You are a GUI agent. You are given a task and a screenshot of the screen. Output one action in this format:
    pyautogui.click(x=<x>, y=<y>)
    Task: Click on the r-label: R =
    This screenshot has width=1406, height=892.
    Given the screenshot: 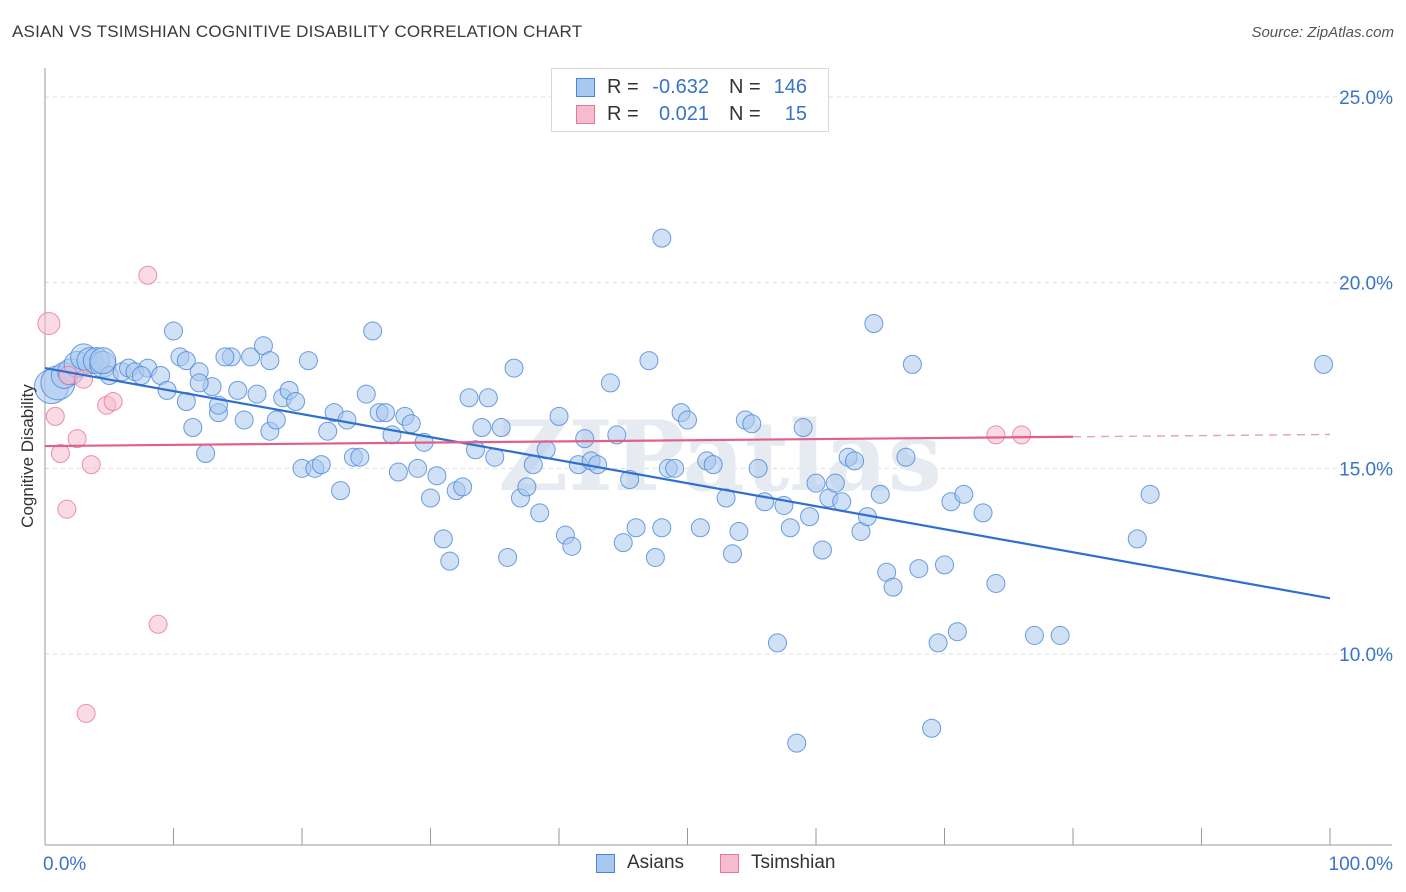 What is the action you would take?
    pyautogui.click(x=623, y=113)
    